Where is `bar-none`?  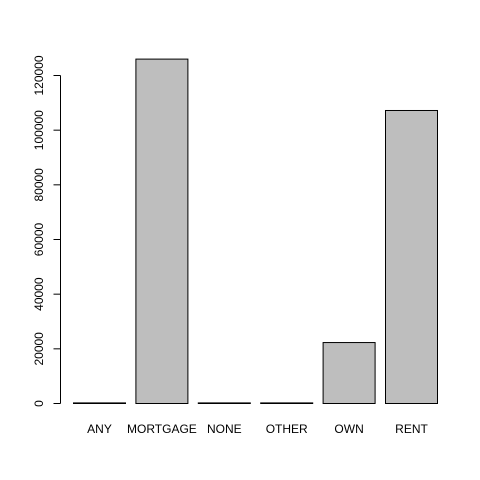 bar-none is located at coordinates (224, 403).